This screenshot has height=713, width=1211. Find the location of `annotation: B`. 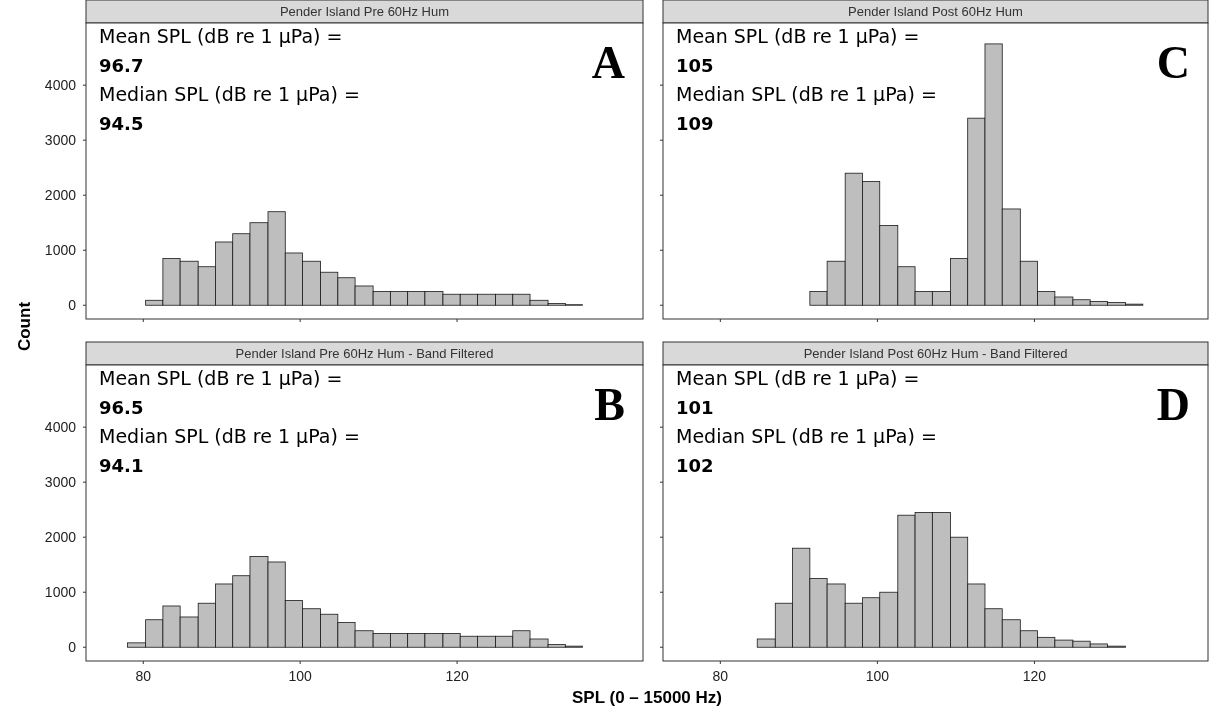

annotation: B is located at coordinates (609, 404).